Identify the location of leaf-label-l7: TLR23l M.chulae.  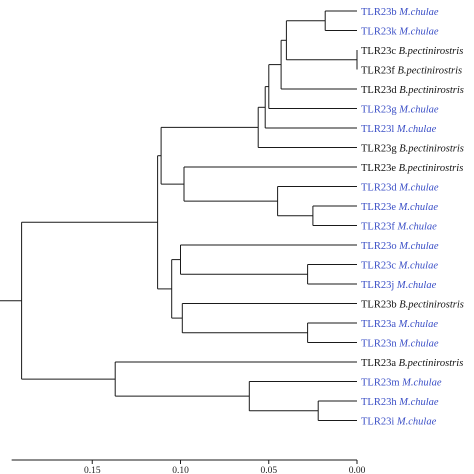
(399, 129).